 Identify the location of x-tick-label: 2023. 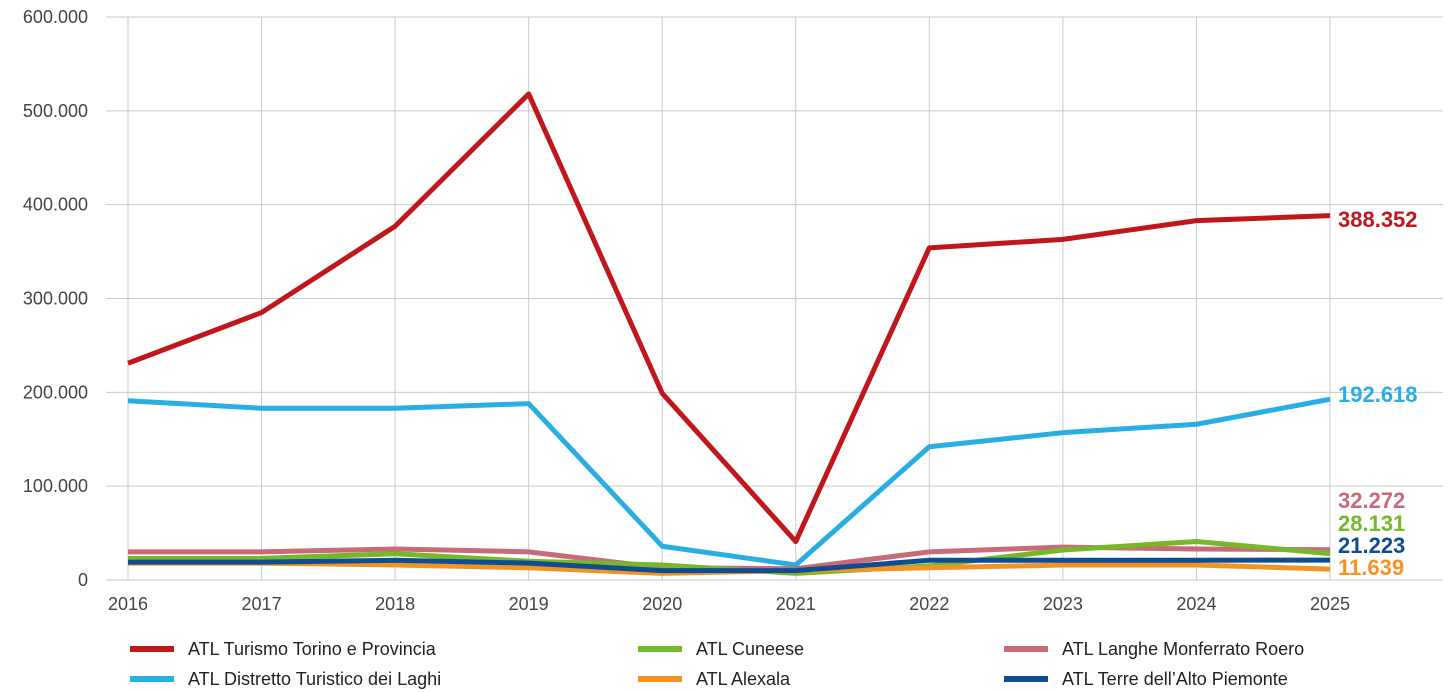
(1063, 604).